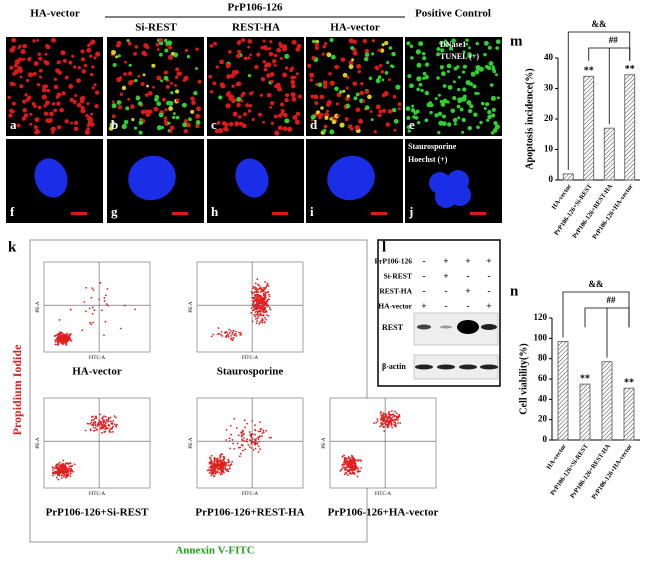 Image resolution: width=650 pixels, height=564 pixels. I want to click on y-tick-label: 40, so click(549, 57).